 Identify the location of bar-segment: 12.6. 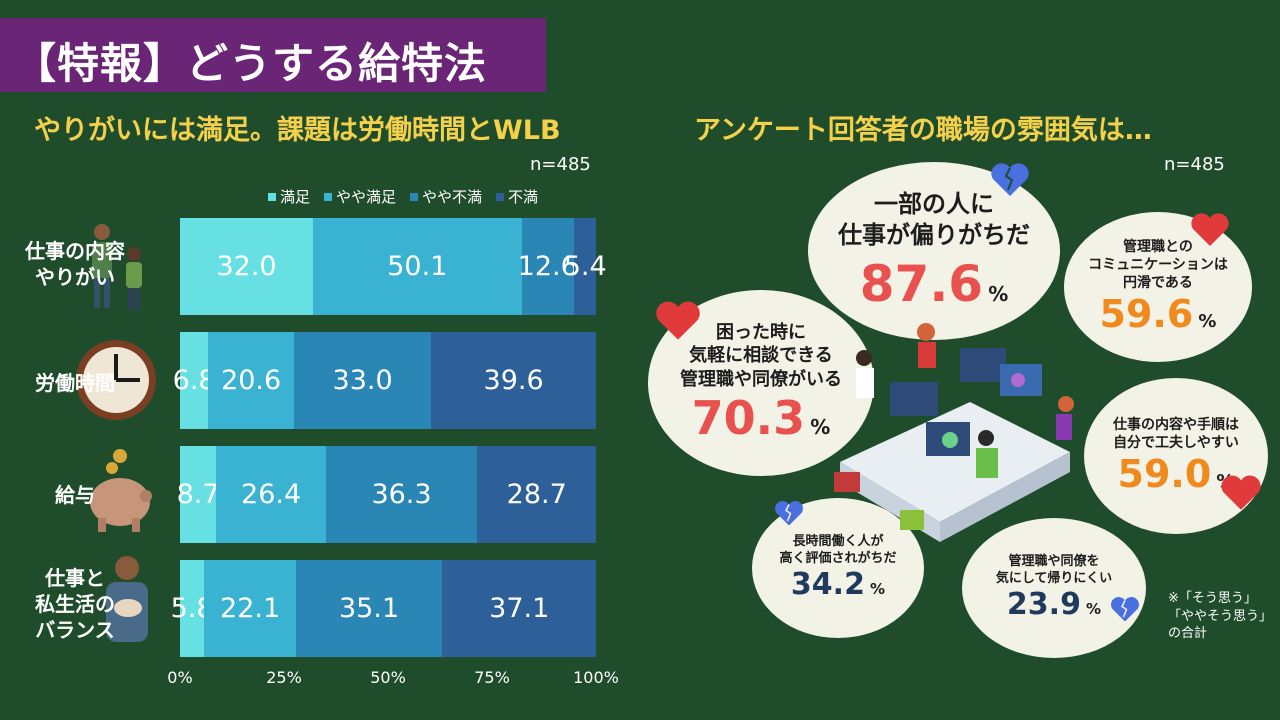
(548, 266).